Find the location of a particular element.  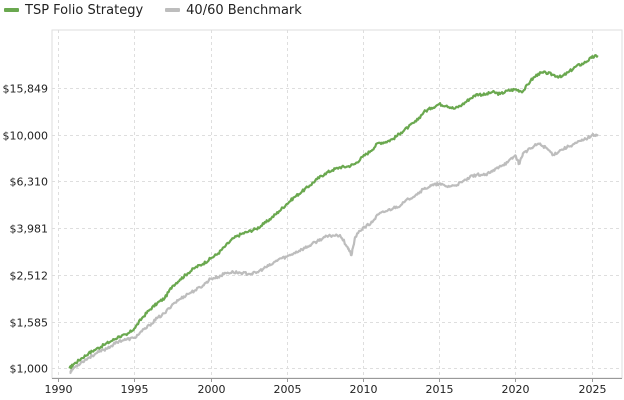

x-tick-label: 2000 is located at coordinates (212, 389).